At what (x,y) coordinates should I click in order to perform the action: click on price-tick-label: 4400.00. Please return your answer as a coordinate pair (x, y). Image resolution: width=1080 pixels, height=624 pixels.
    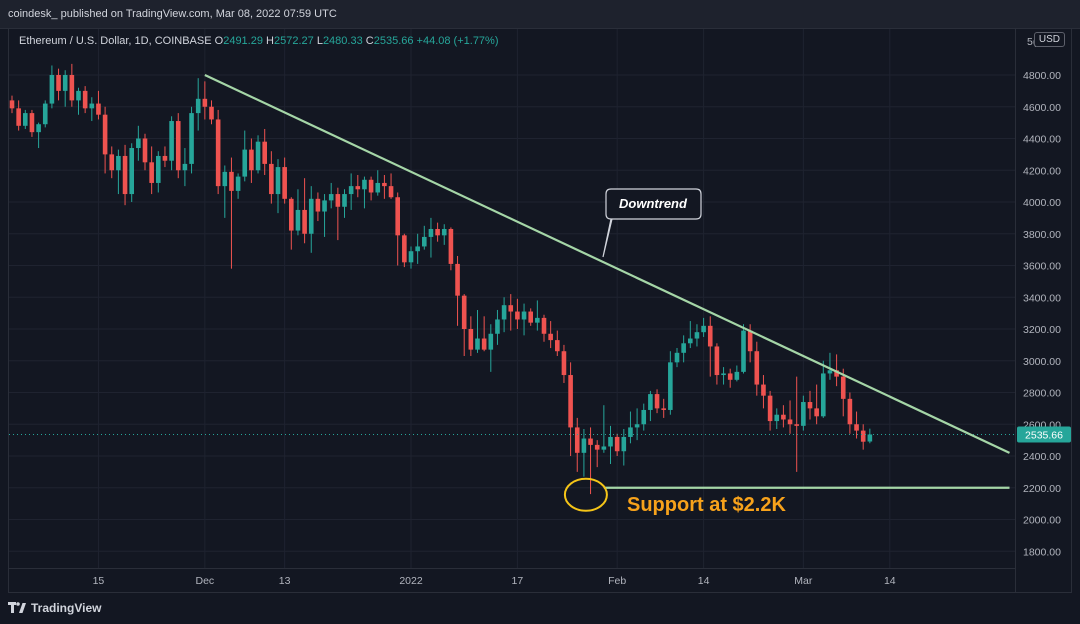
    Looking at the image, I should click on (1042, 140).